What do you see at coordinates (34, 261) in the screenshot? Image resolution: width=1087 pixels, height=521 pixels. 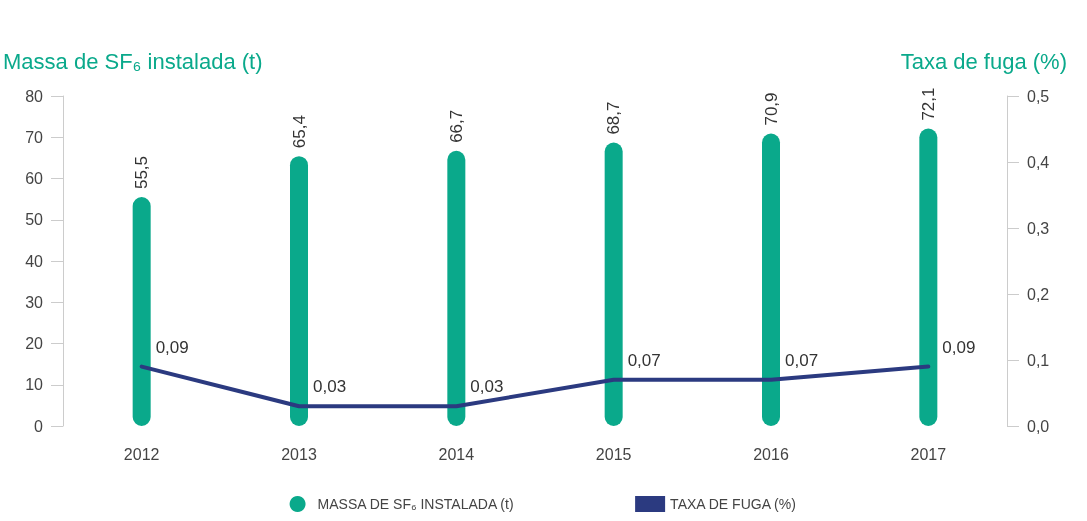 I see `y-tick-label: 40` at bounding box center [34, 261].